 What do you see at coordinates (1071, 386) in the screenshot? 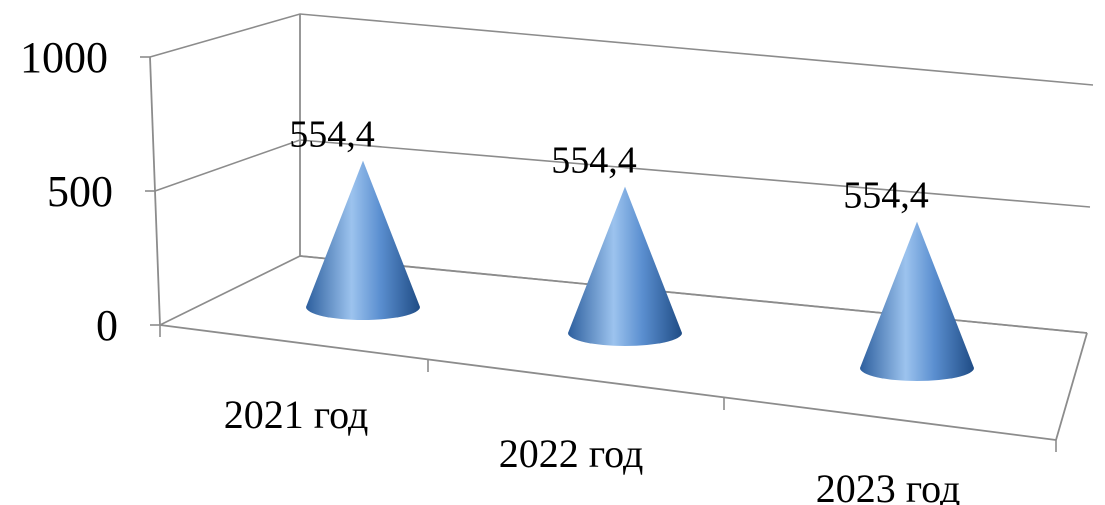
I see `floor-right-edge` at bounding box center [1071, 386].